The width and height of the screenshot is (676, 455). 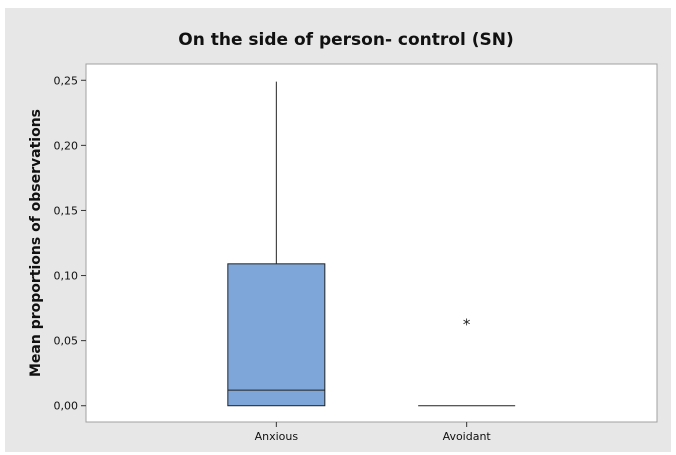 What do you see at coordinates (66, 145) in the screenshot?
I see `y-tick-label: 0,20` at bounding box center [66, 145].